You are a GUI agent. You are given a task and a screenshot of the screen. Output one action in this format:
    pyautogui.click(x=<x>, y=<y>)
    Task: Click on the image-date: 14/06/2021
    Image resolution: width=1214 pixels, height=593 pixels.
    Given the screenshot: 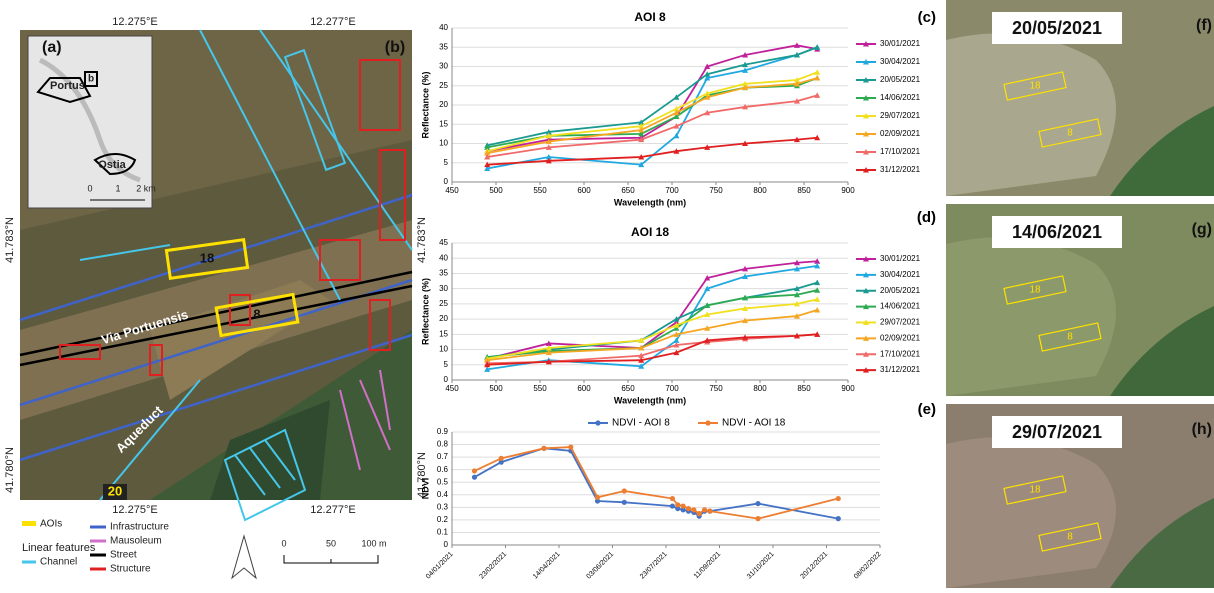 What is the action you would take?
    pyautogui.click(x=1057, y=232)
    